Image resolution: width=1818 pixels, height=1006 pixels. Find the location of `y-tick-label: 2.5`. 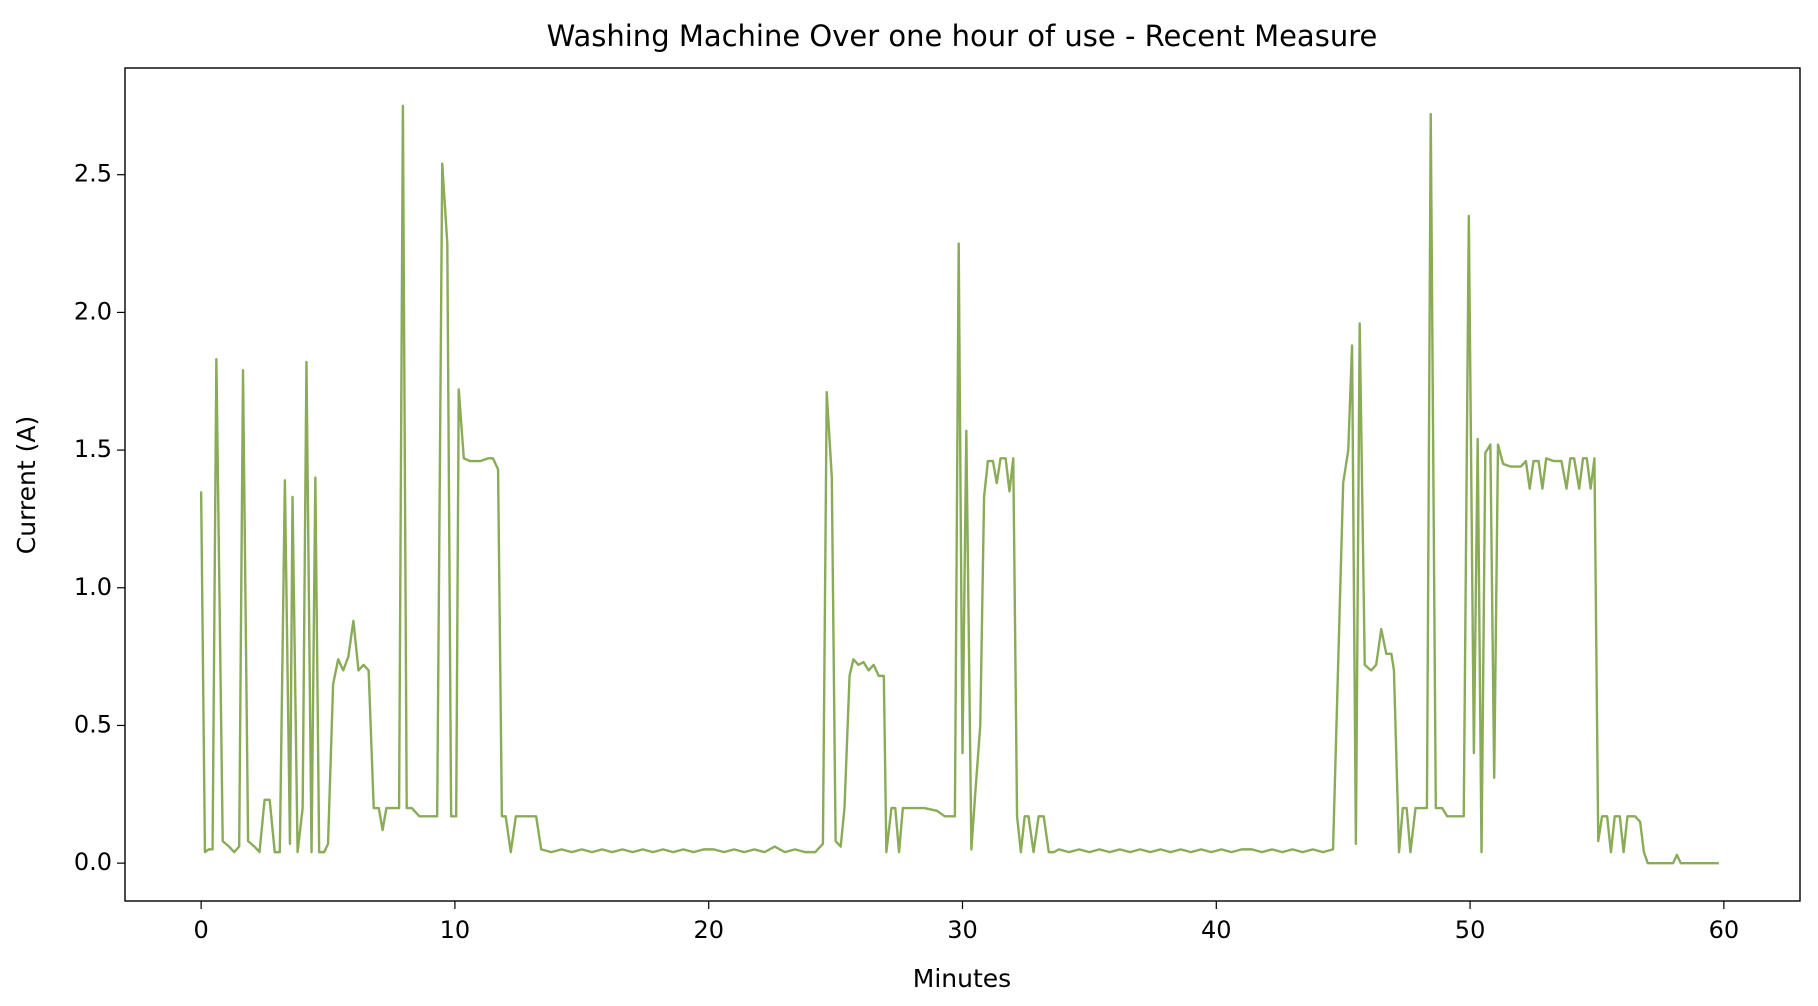

y-tick-label: 2.5 is located at coordinates (93, 174).